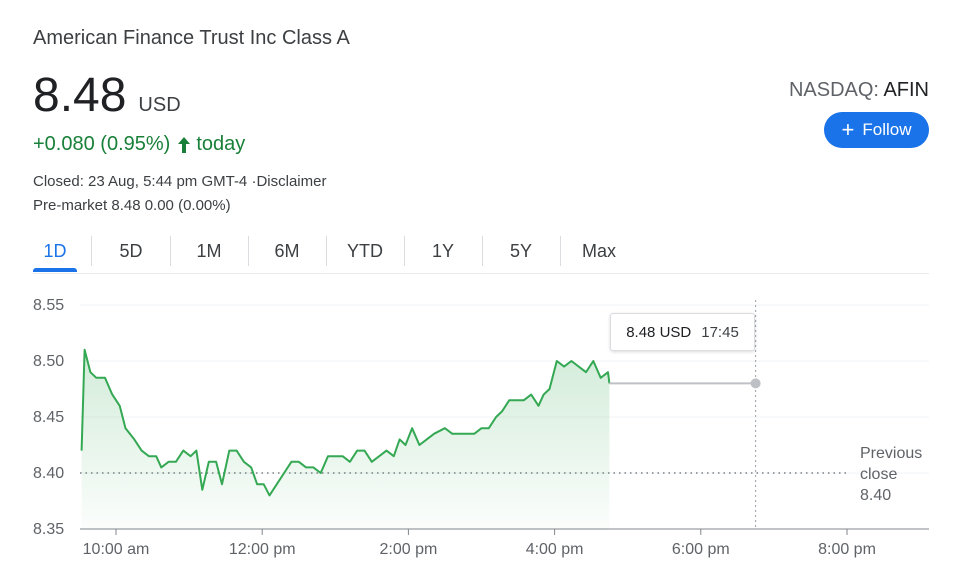 This screenshot has height=583, width=975. What do you see at coordinates (262, 549) in the screenshot?
I see `x-tick-label: 12:00 pm` at bounding box center [262, 549].